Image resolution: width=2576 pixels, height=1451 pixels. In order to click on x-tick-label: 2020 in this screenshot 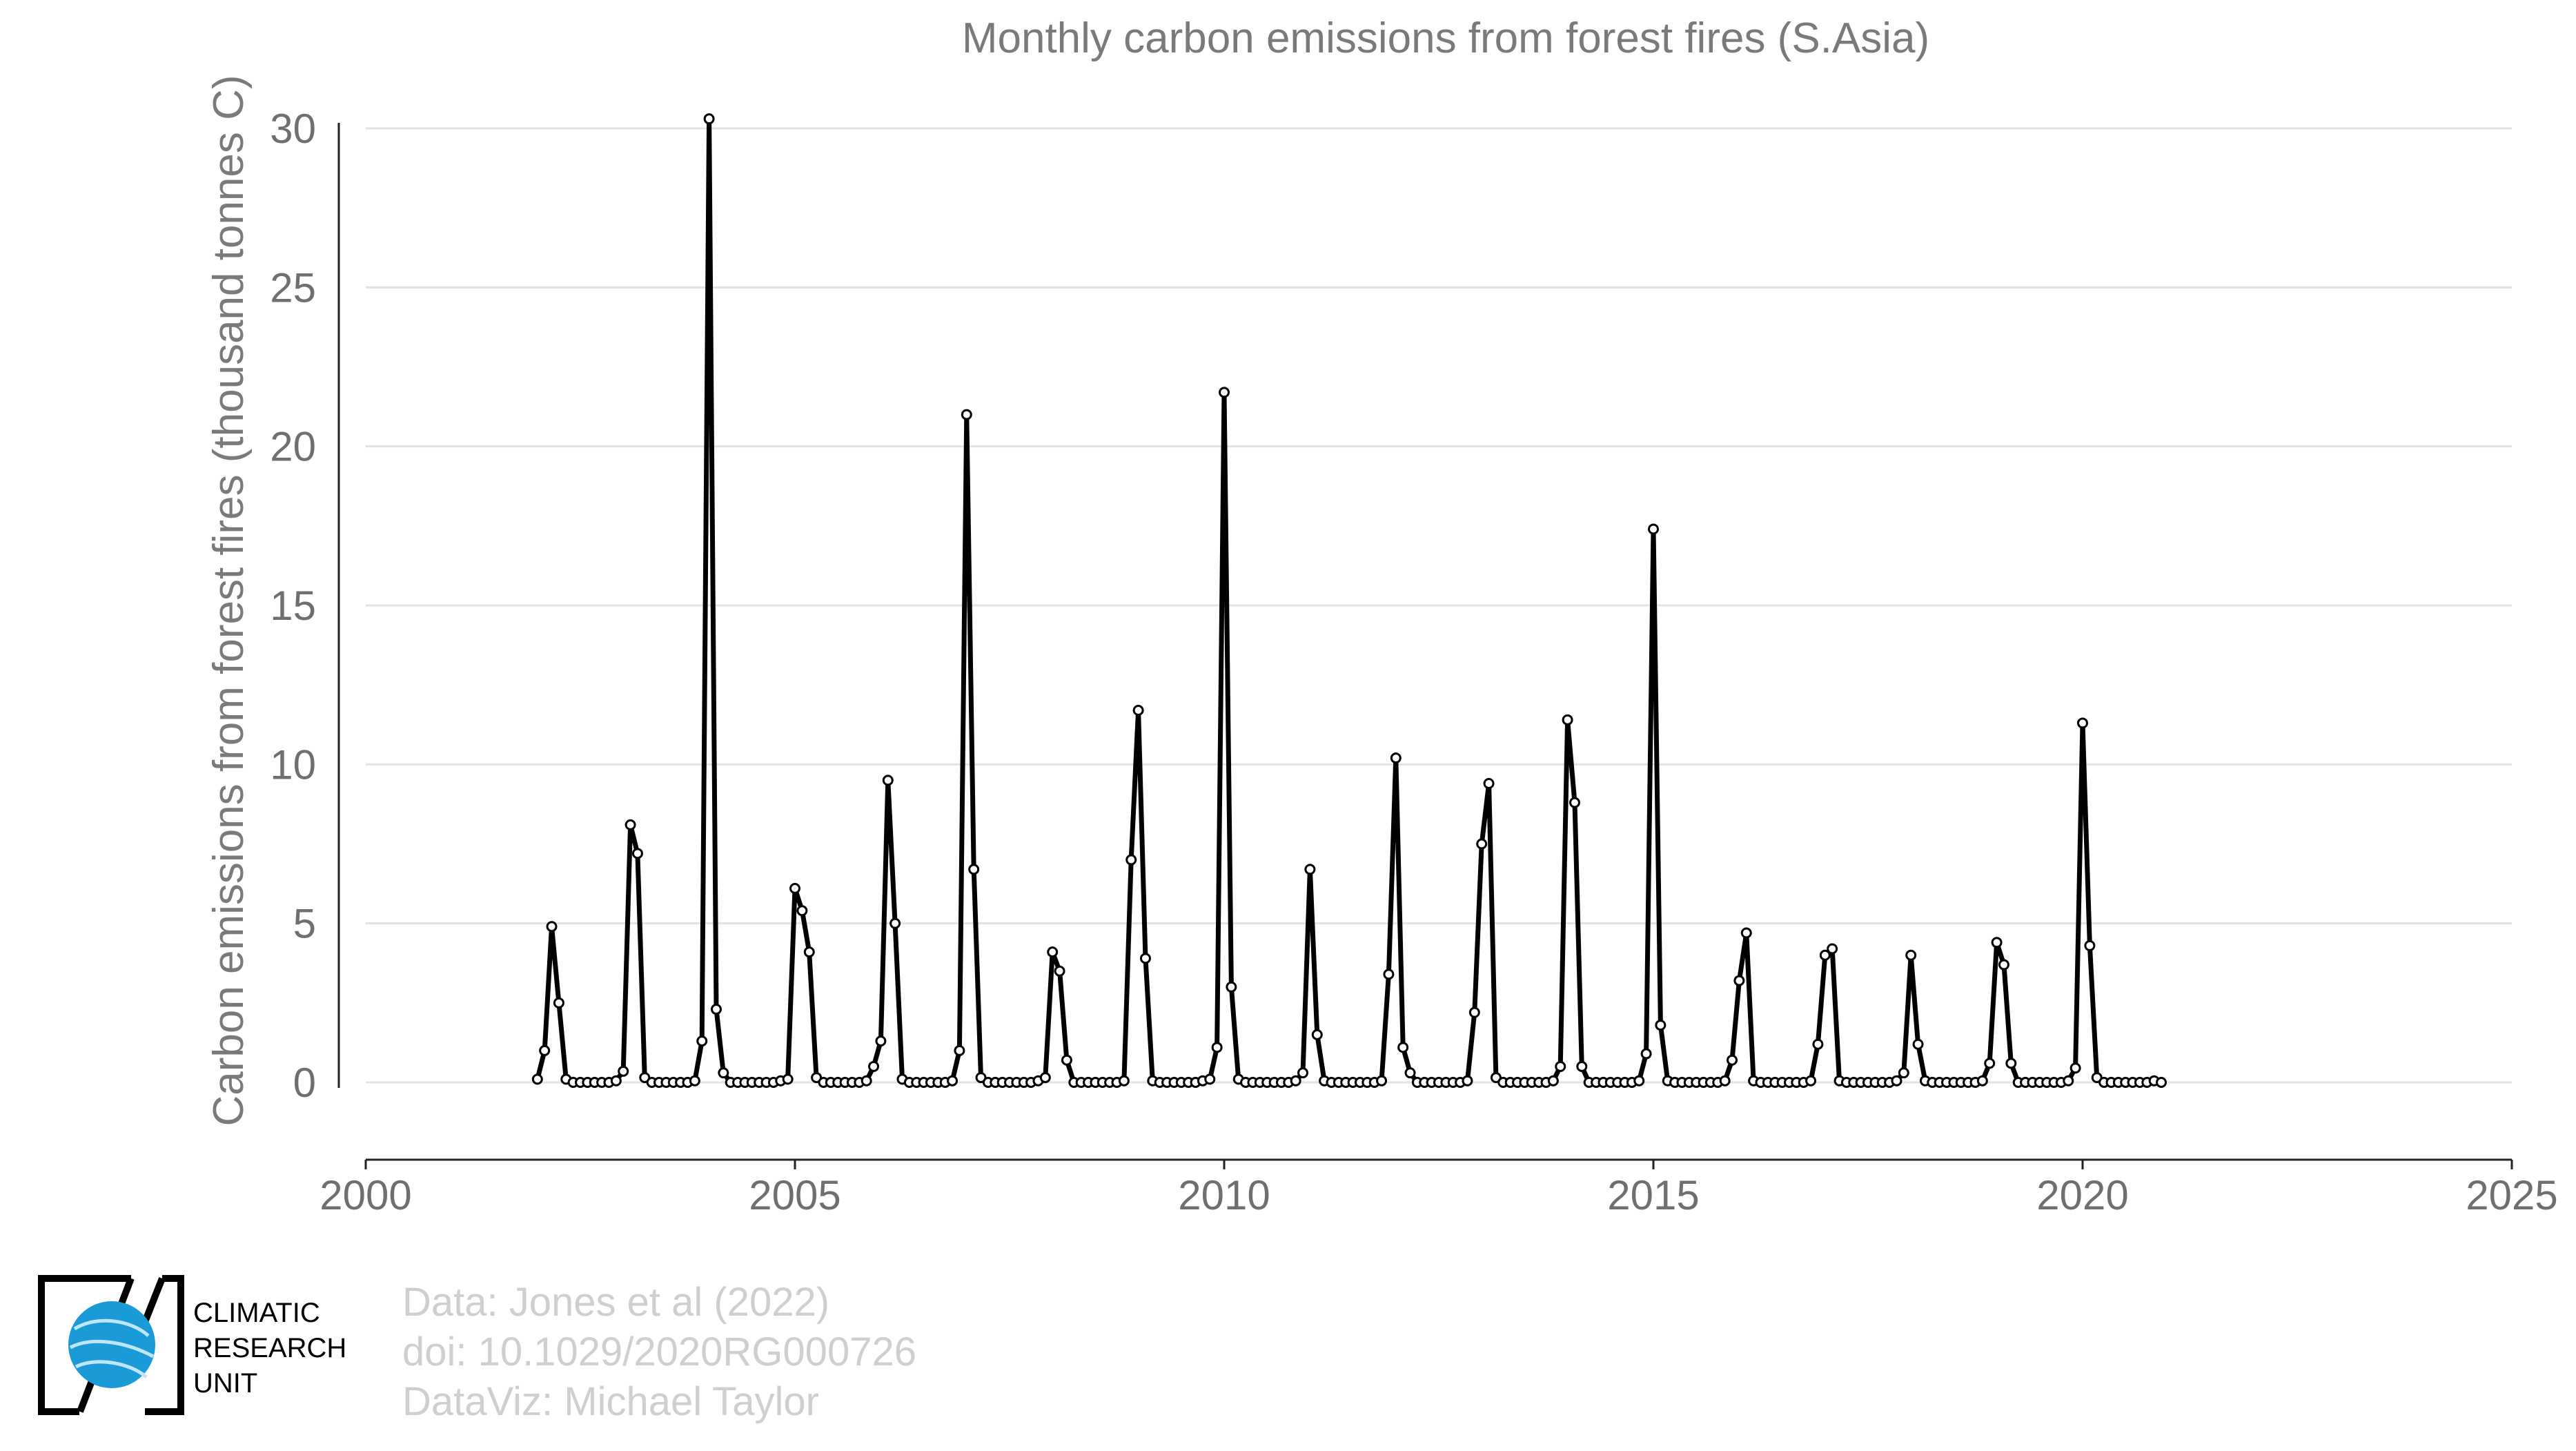, I will do `click(2082, 1195)`.